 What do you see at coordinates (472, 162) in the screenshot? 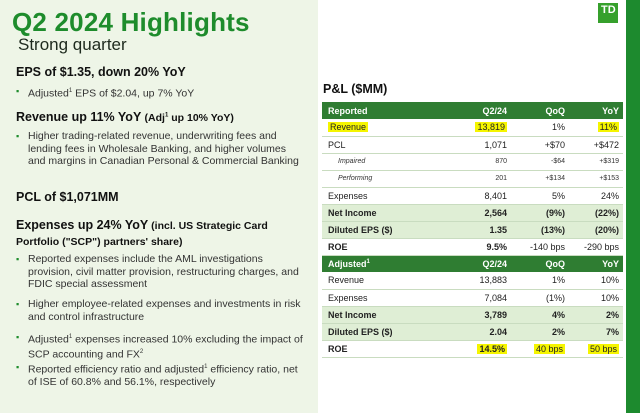
I see `table-row: Impaired 870 -$64 +$319` at bounding box center [472, 162].